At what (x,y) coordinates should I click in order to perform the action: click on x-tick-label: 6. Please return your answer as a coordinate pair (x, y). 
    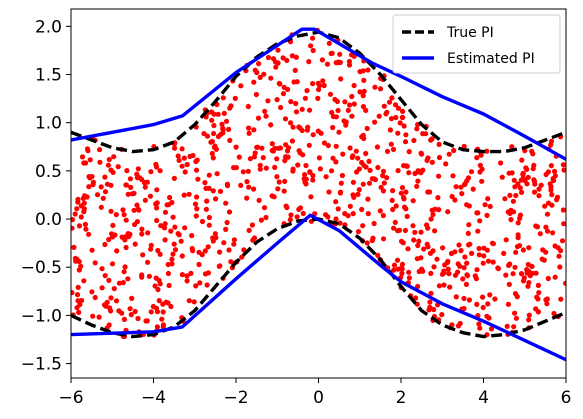
    Looking at the image, I should click on (566, 398).